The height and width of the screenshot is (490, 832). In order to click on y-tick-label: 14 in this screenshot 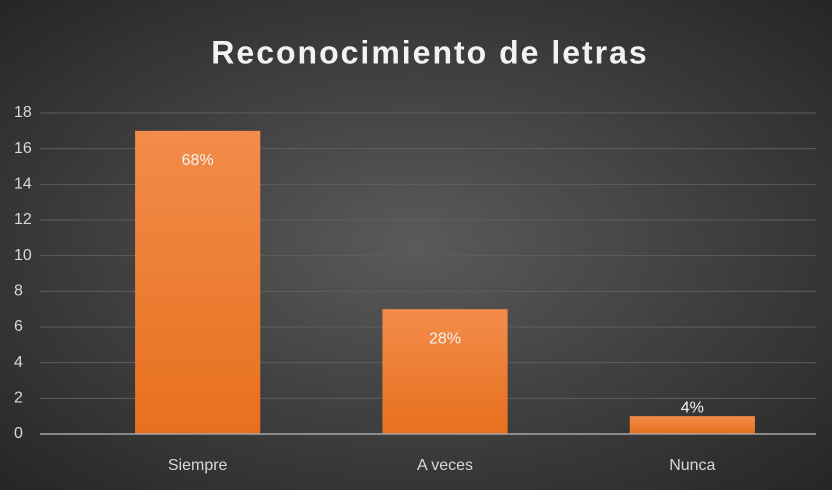, I will do `click(23, 184)`.